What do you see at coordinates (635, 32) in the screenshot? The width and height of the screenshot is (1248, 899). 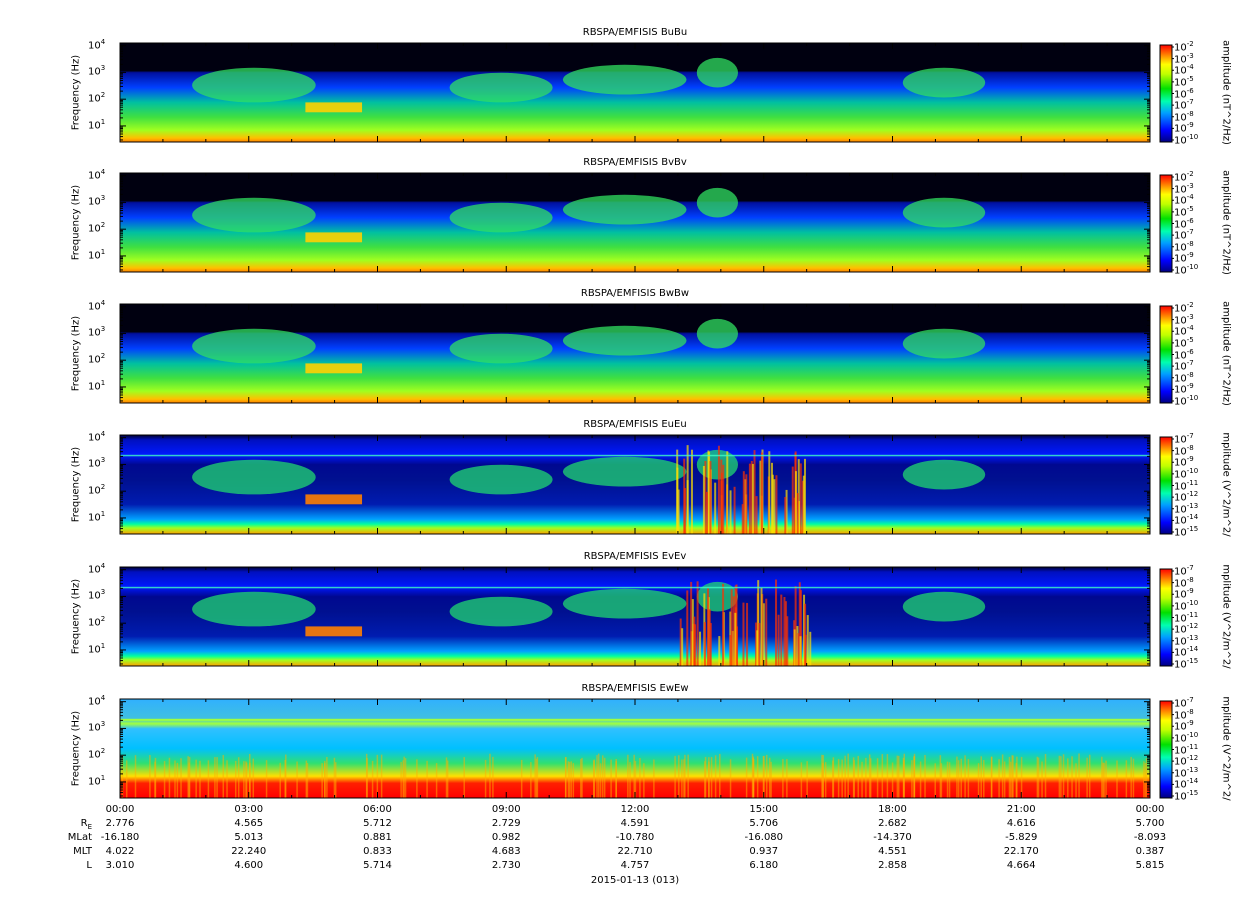 I see `panel-title: RBSPA/EMFISIS BuBu` at bounding box center [635, 32].